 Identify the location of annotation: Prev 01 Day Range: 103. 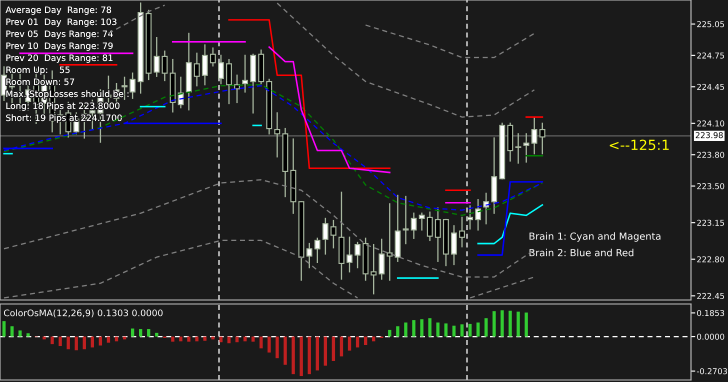
(61, 22).